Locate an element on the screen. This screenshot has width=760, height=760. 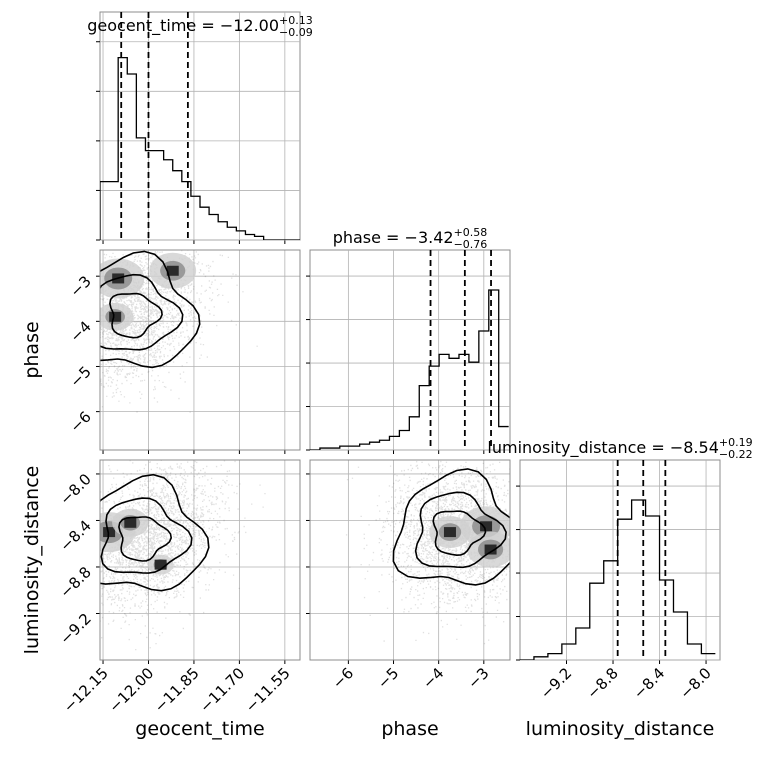
histogram-luminosity_distance: luminosity_distance = −8.54+0.19−0.22 is located at coordinates (620, 550).